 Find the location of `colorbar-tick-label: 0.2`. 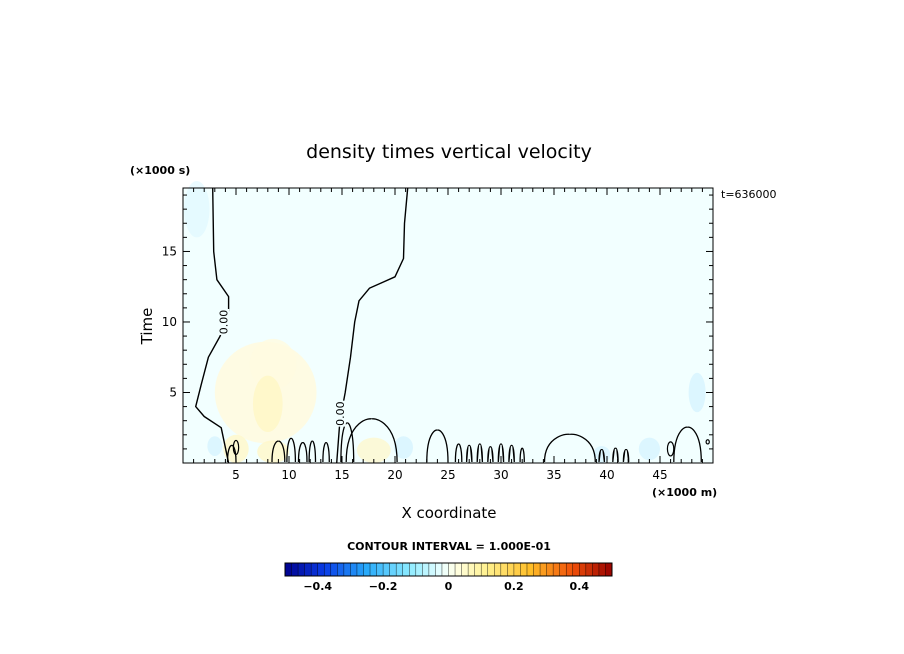

colorbar-tick-label: 0.2 is located at coordinates (514, 586).